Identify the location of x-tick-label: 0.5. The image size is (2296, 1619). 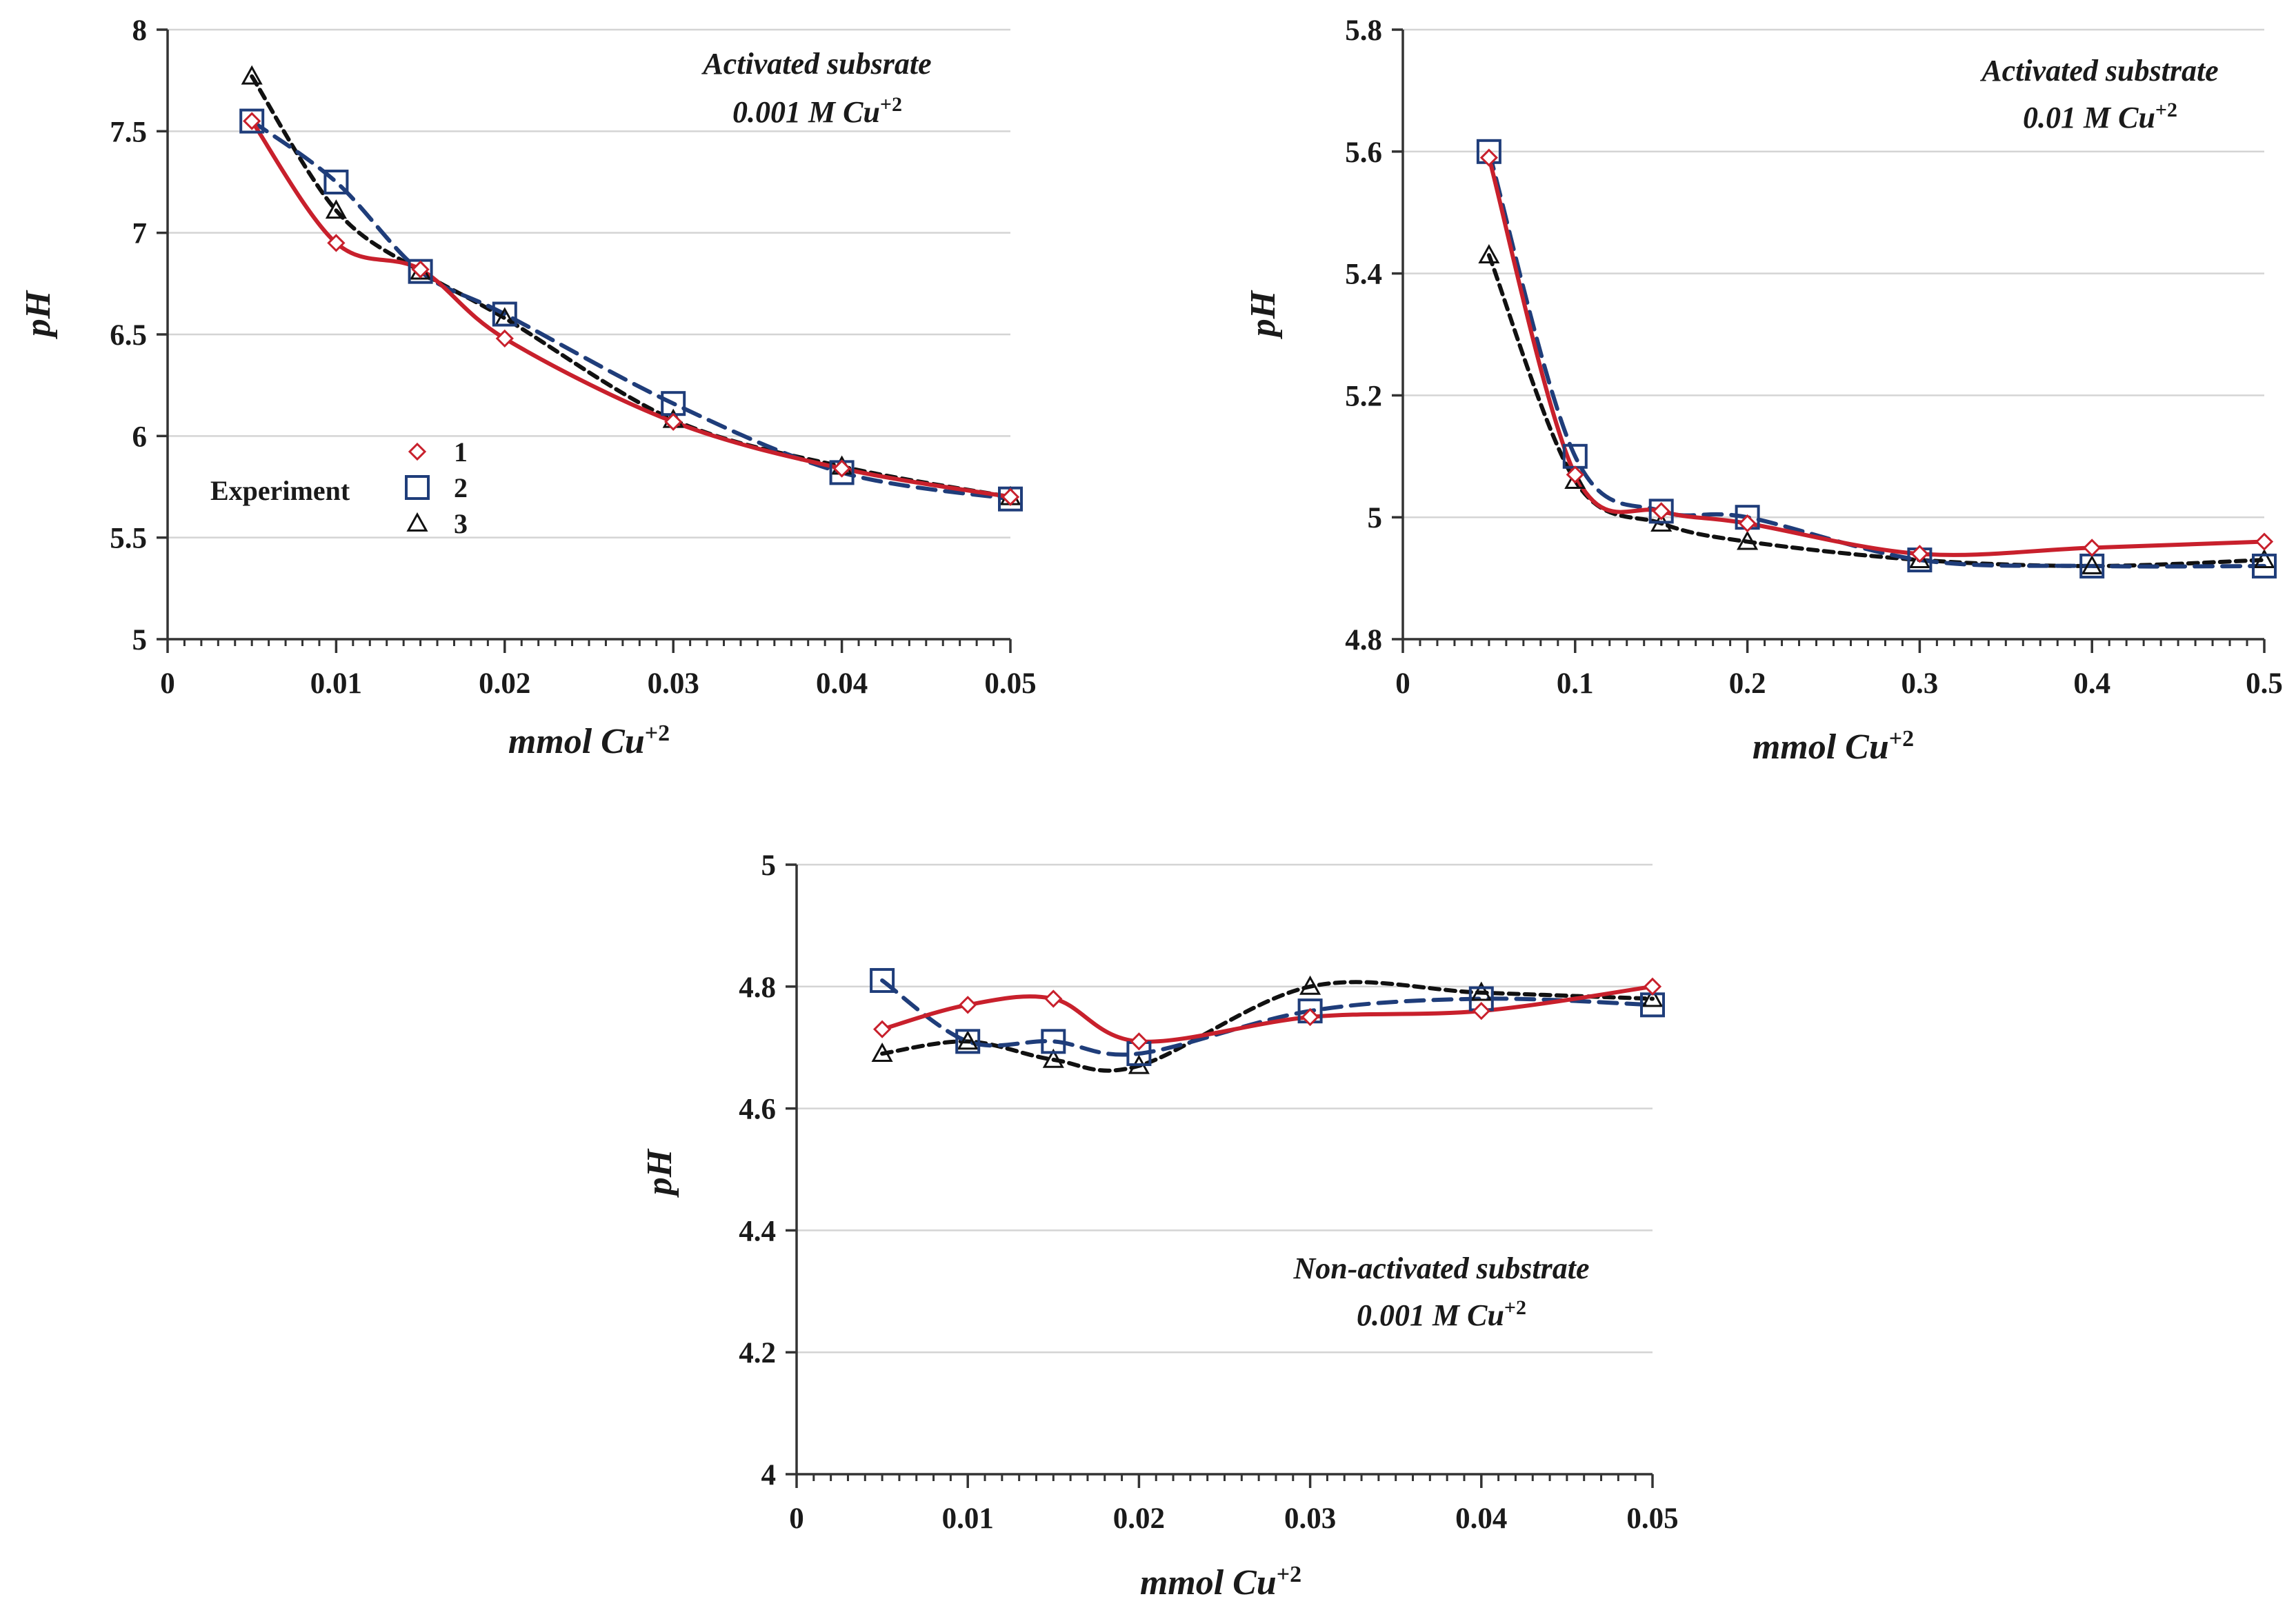
(2264, 683).